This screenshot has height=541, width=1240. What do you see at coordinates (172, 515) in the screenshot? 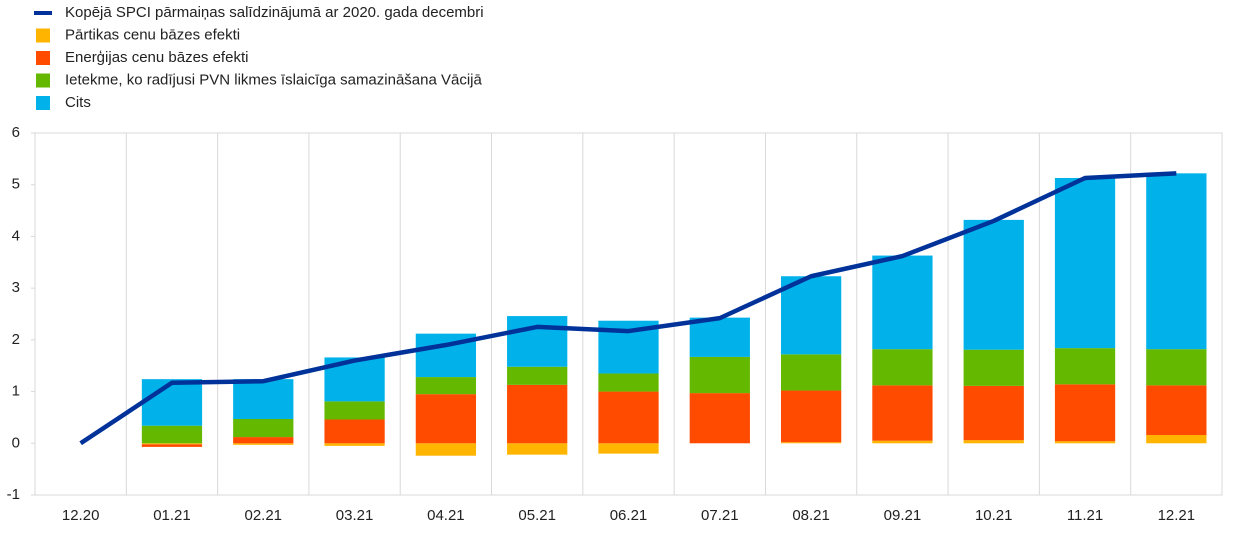
I see `x-tick-label: 01.21` at bounding box center [172, 515].